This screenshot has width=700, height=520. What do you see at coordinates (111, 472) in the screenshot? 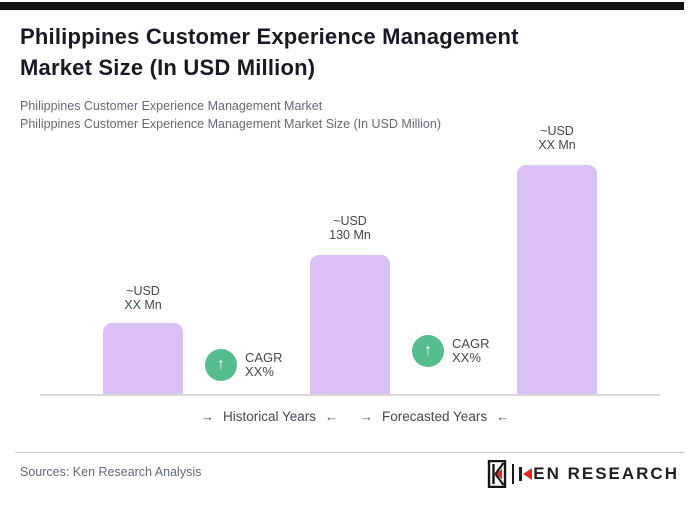
I see `sources-text: Sources: Ken Research Analysis` at bounding box center [111, 472].